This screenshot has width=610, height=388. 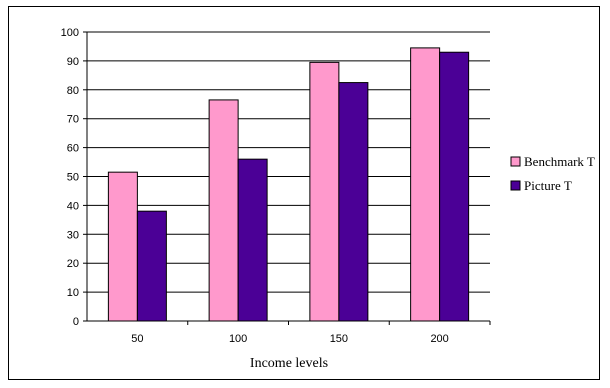 What do you see at coordinates (439, 339) in the screenshot?
I see `x-tick-label: 200` at bounding box center [439, 339].